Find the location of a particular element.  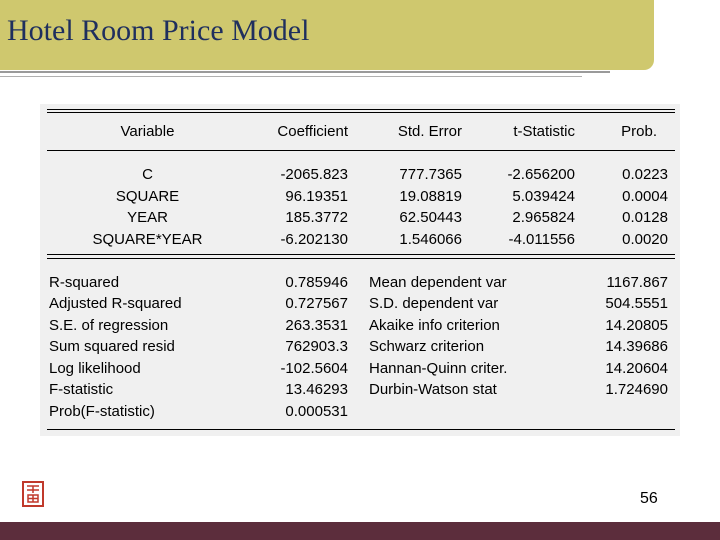

stat-value: 504.5551 is located at coordinates (636, 303).